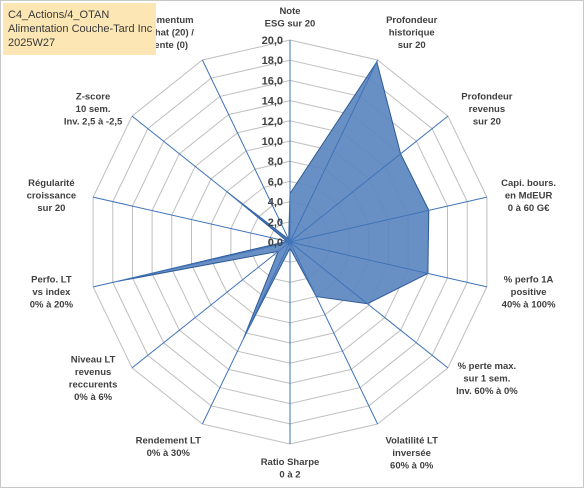 The width and height of the screenshot is (584, 488). What do you see at coordinates (272, 81) in the screenshot?
I see `tick-label: 16,0` at bounding box center [272, 81].